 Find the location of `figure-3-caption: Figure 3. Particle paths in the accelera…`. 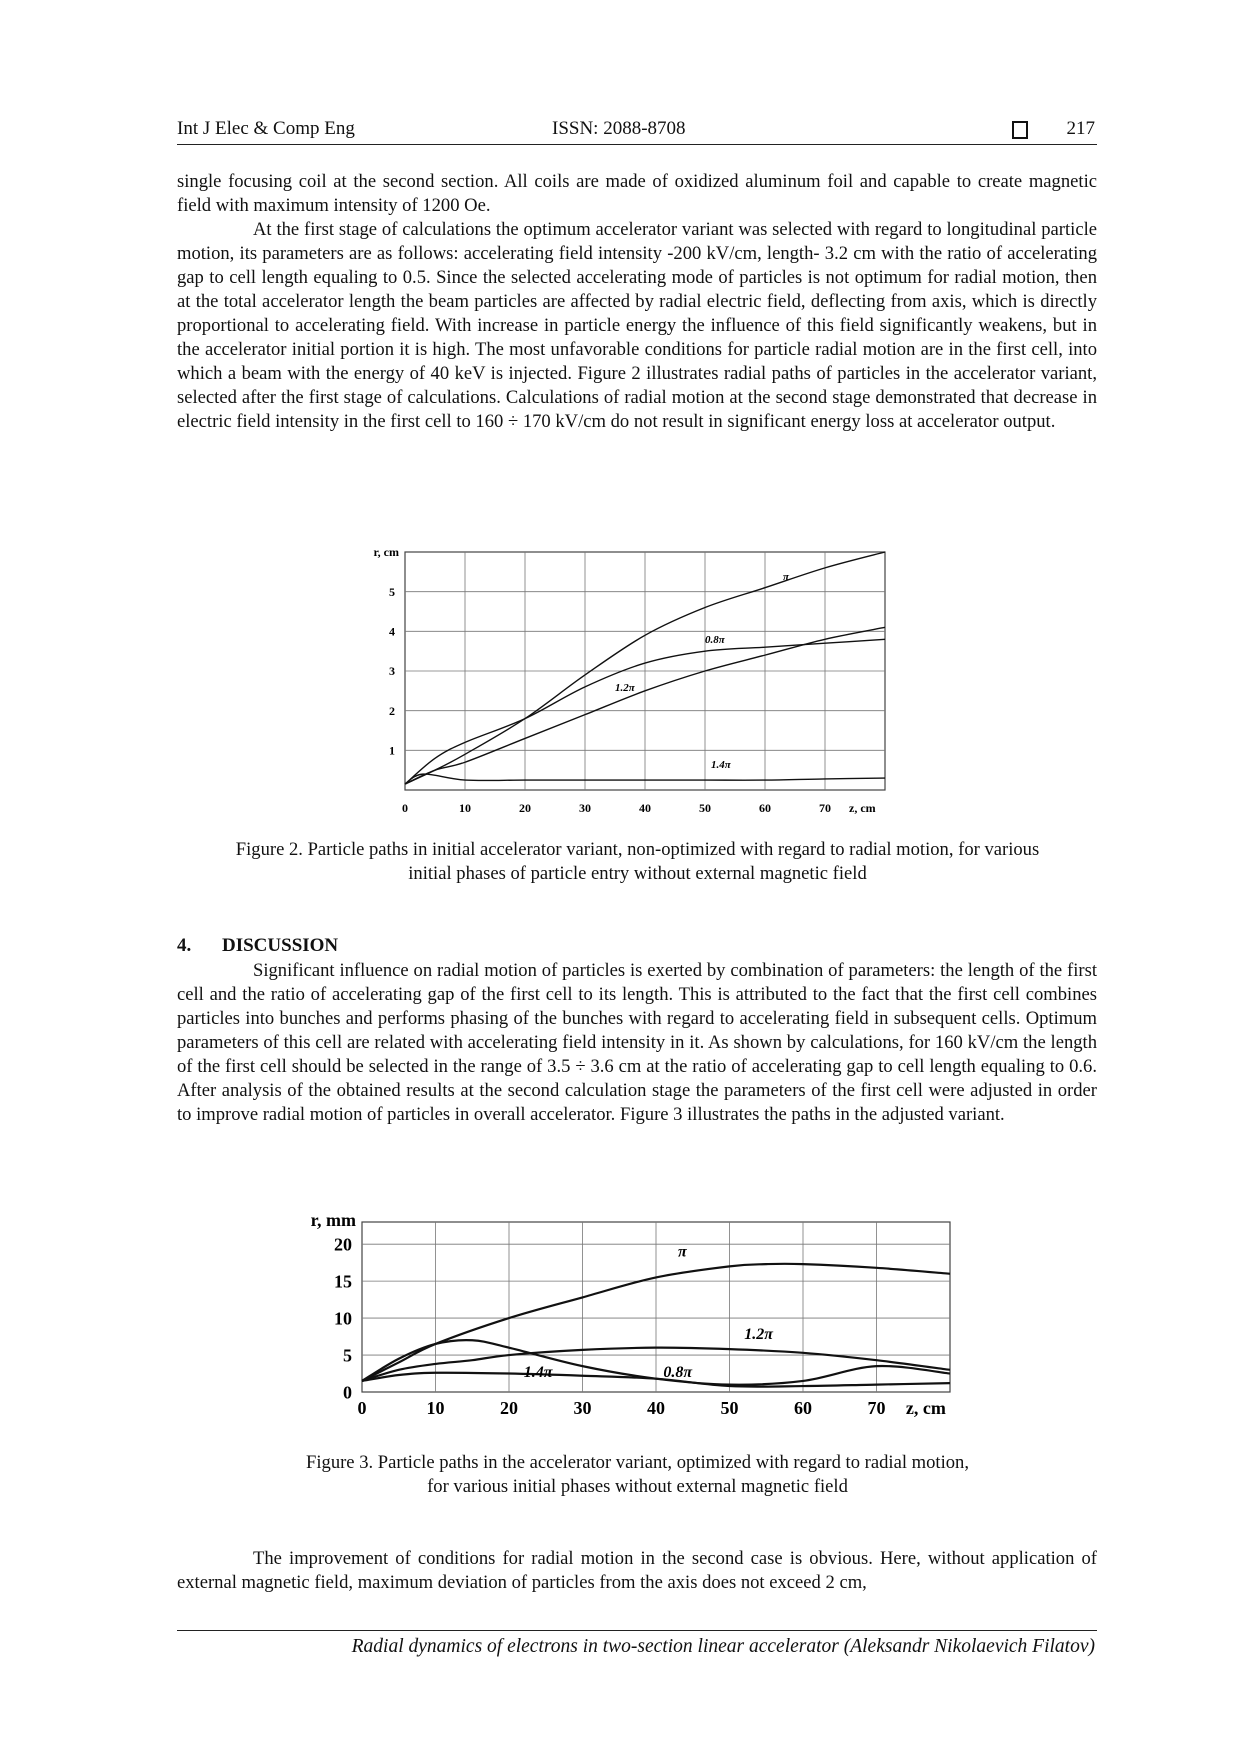

figure-3-caption: Figure 3. Particle paths in the accelera… is located at coordinates (637, 1475).